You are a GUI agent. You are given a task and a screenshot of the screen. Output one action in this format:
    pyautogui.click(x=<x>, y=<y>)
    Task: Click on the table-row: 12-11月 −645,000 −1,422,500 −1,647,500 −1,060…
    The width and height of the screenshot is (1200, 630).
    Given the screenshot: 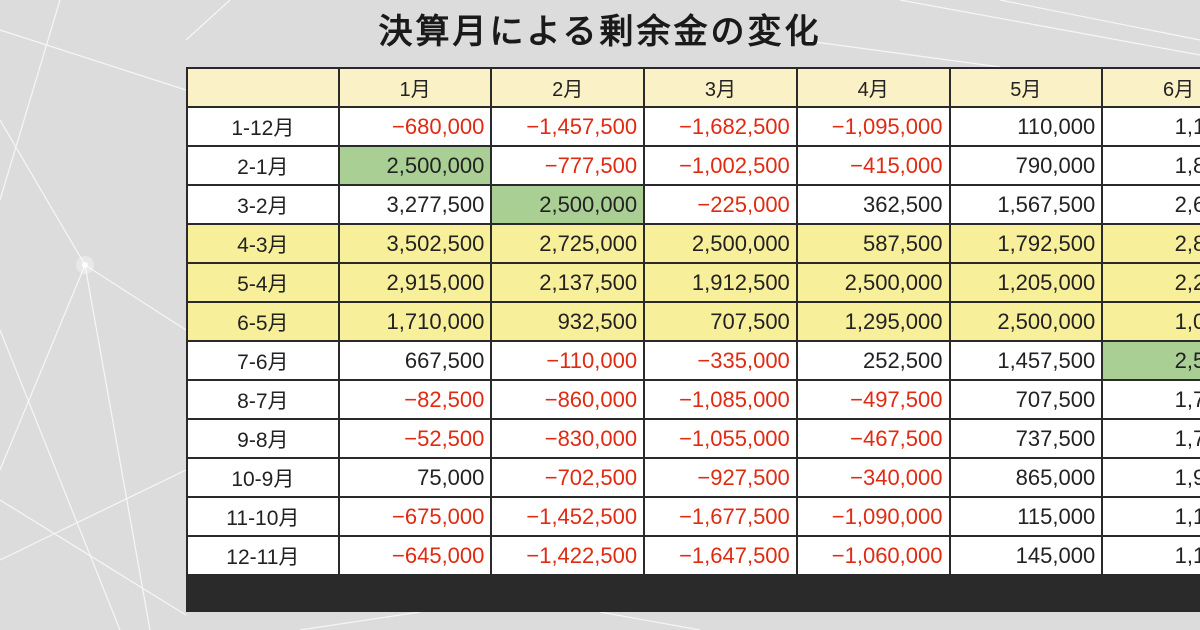 What is the action you would take?
    pyautogui.click(x=694, y=555)
    